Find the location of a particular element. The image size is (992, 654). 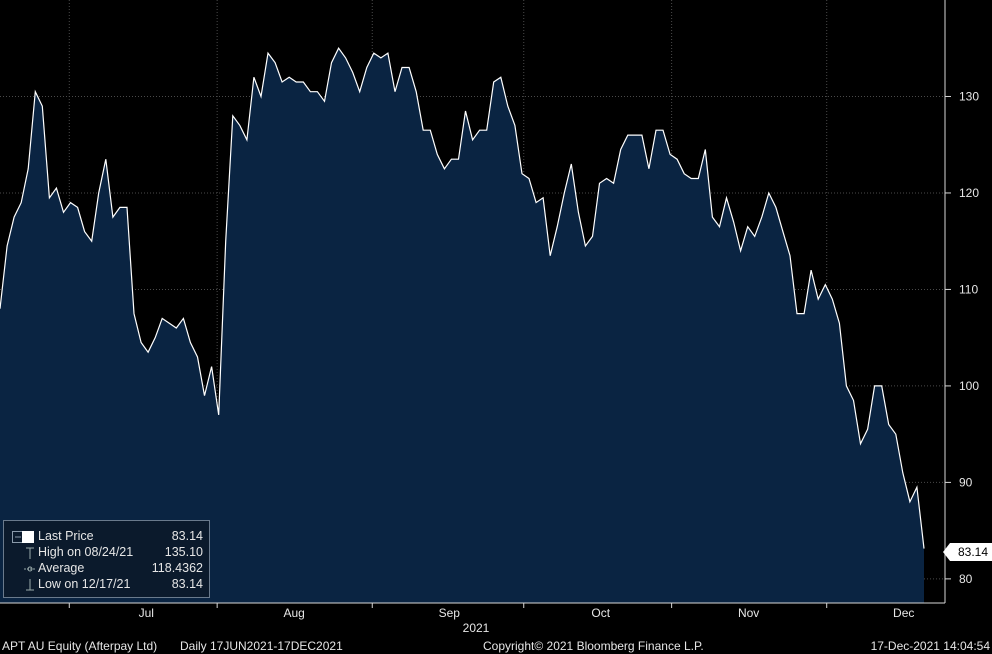

y-tick-label: 90 is located at coordinates (966, 482).